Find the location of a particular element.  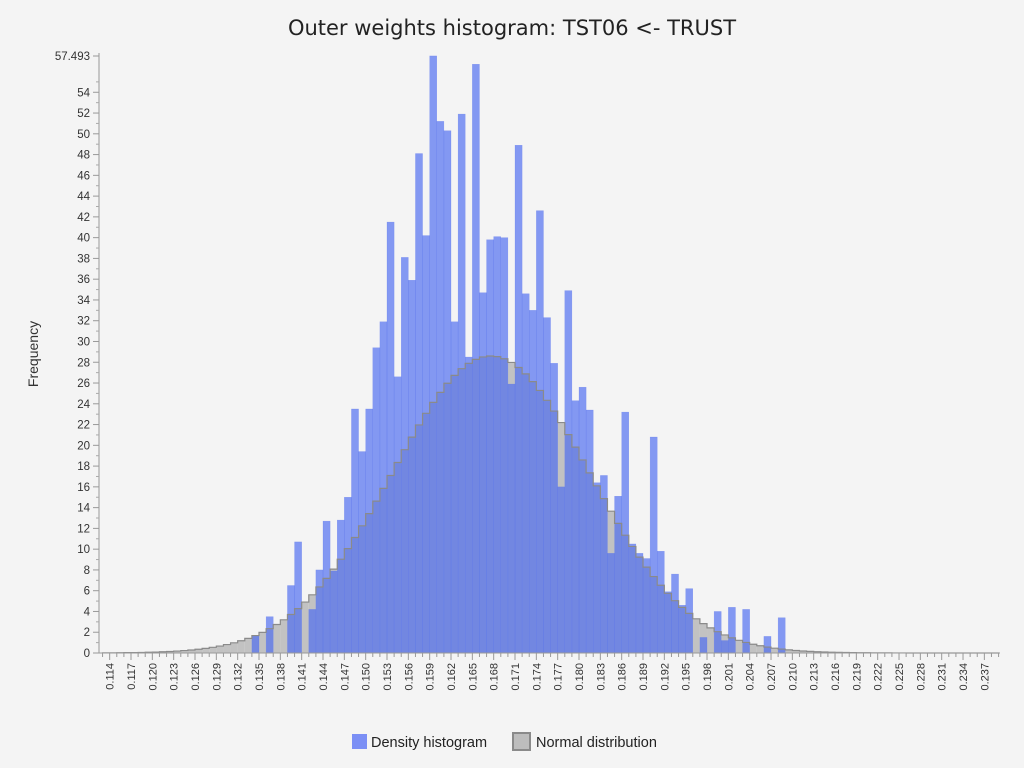

y-axis-tick-label: 4 is located at coordinates (87, 612).